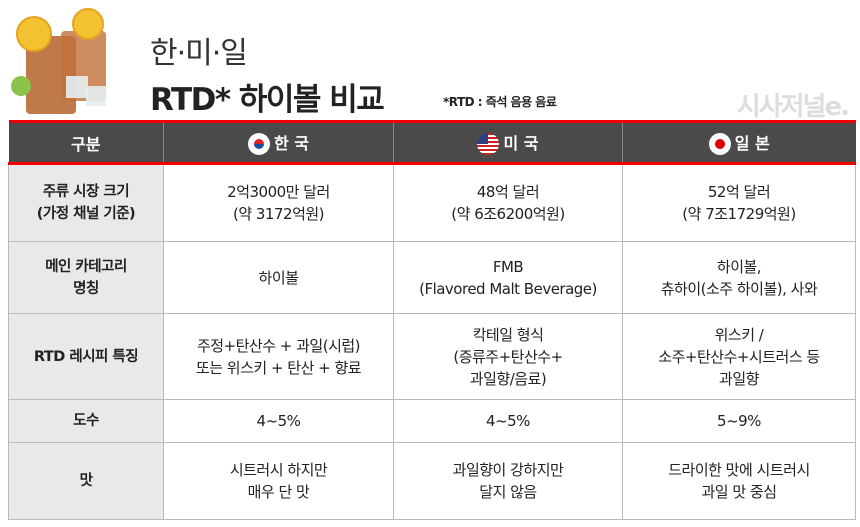 This screenshot has height=527, width=860. I want to click on cell-line: (가정 채널 기준), so click(86, 214).